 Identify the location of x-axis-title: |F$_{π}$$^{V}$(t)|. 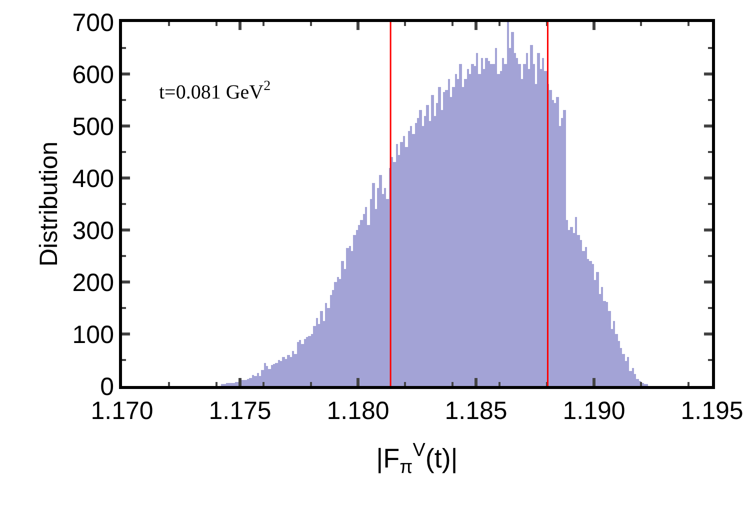
(417, 459).